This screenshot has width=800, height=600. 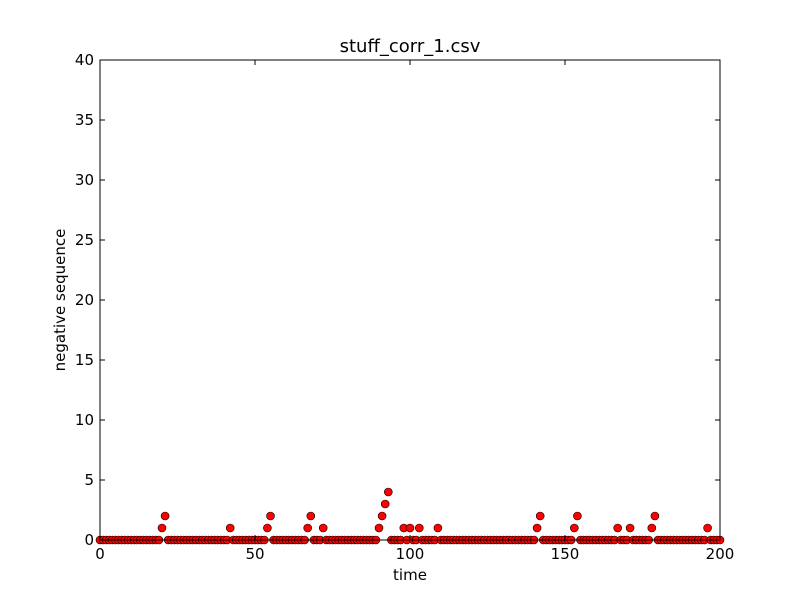 What do you see at coordinates (254, 554) in the screenshot?
I see `x-tick-label: 50` at bounding box center [254, 554].